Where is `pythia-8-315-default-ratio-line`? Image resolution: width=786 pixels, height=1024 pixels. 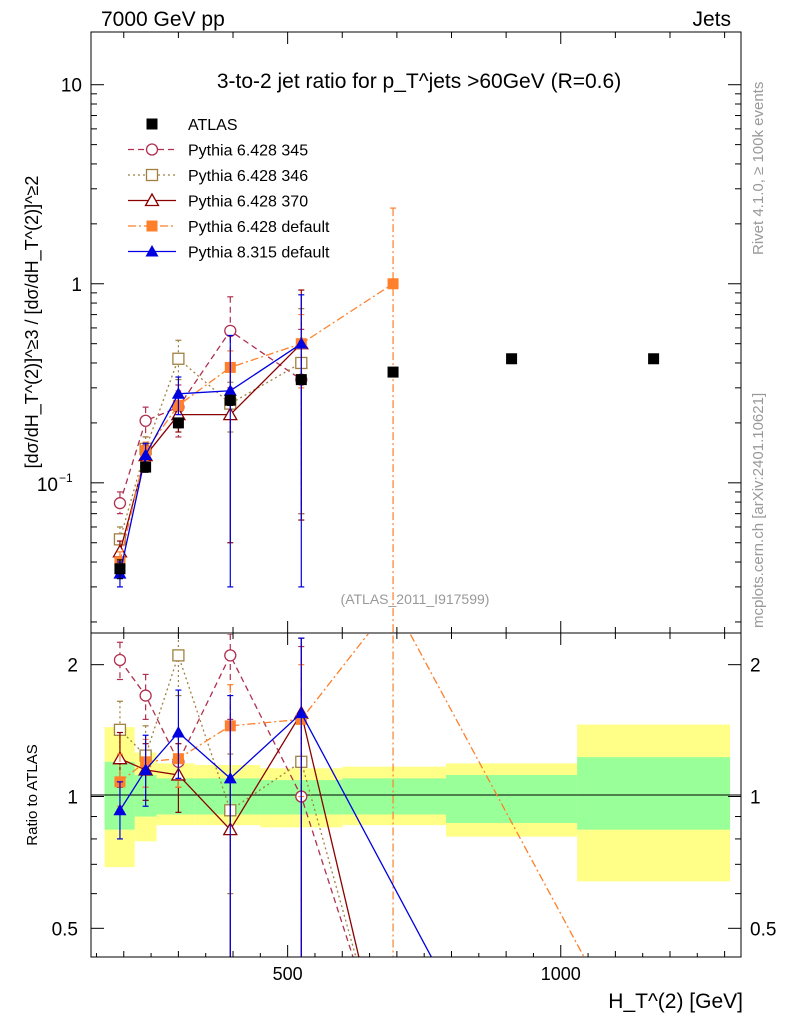
pythia-8-315-default-ratio-line is located at coordinates (276, 834).